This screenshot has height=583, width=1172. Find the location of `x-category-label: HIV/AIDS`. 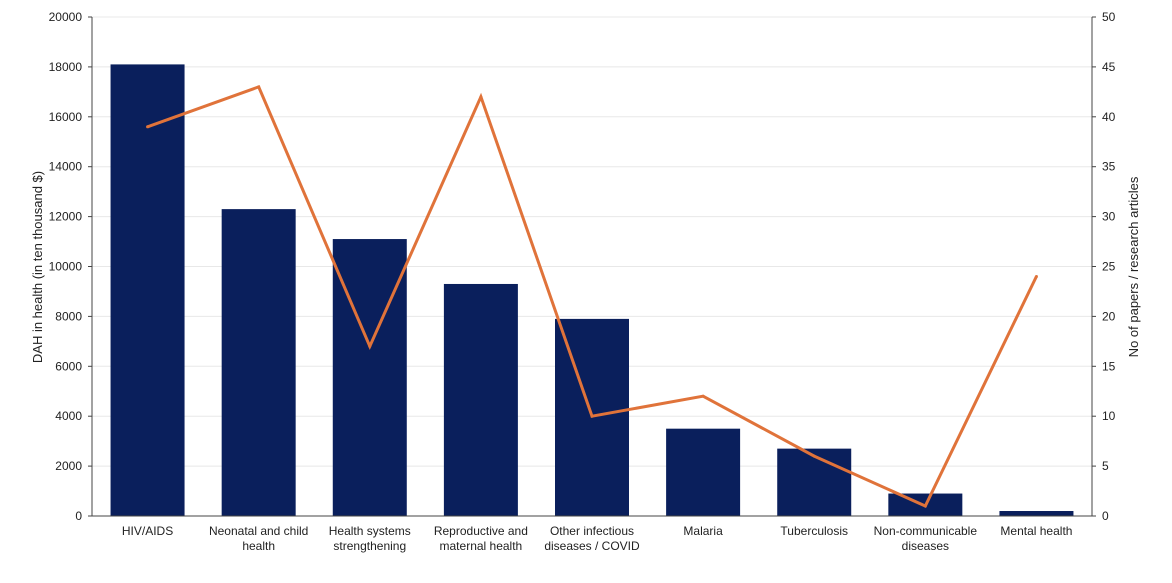

x-category-label: HIV/AIDS is located at coordinates (147, 531).